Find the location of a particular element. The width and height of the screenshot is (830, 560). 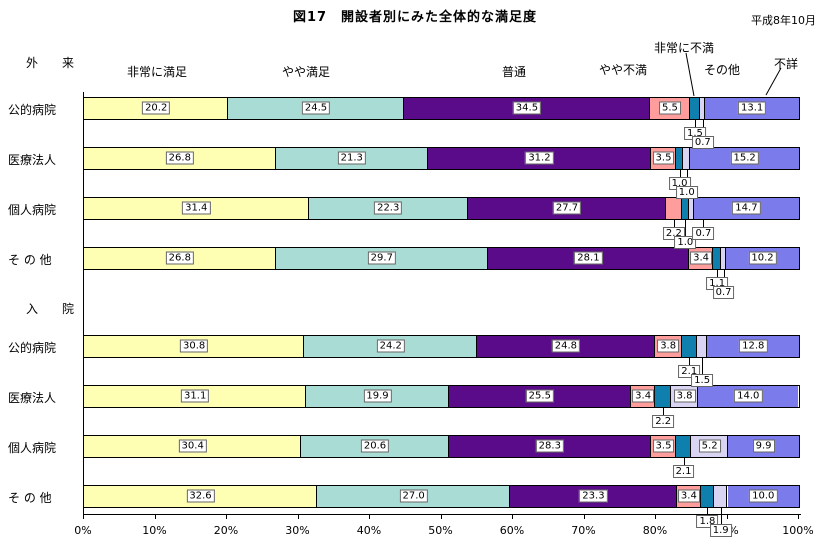

segment-value-label: 21.3 is located at coordinates (351, 158).